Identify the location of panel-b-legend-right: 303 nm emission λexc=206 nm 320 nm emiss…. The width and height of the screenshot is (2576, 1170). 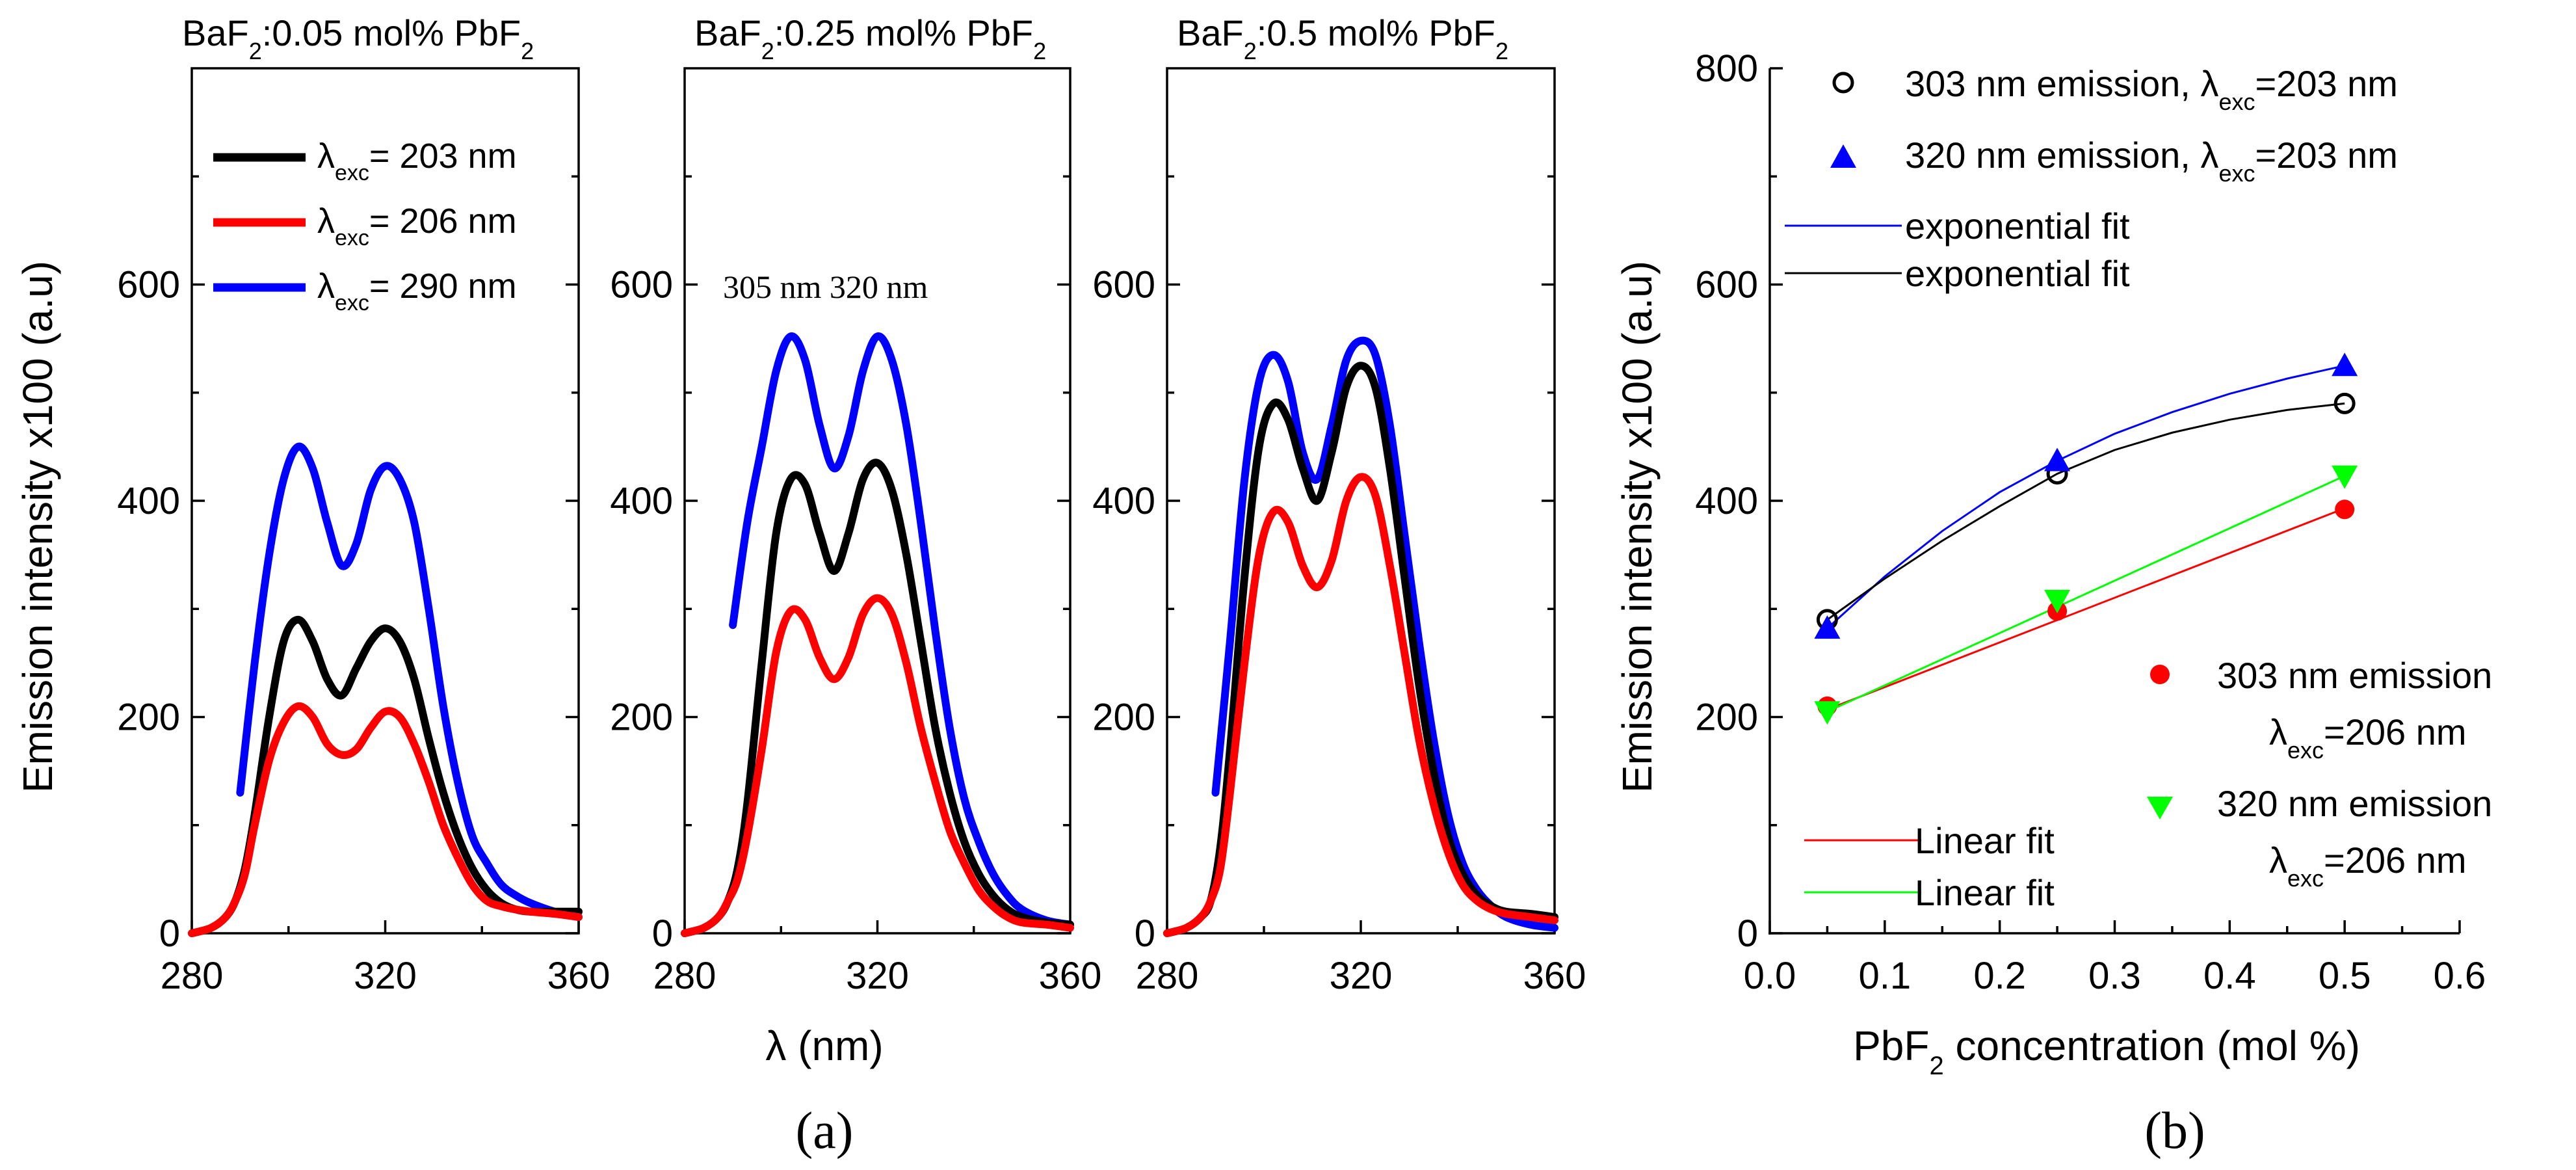
(2319, 774).